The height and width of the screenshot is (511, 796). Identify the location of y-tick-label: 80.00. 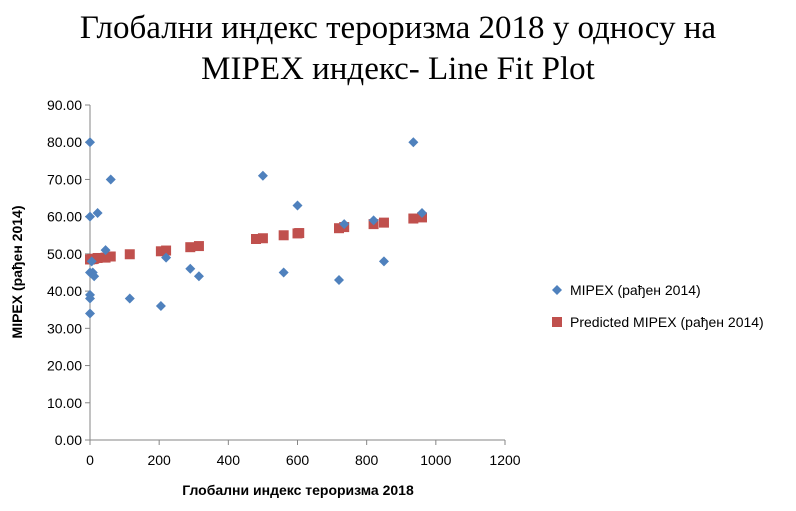
(64, 142).